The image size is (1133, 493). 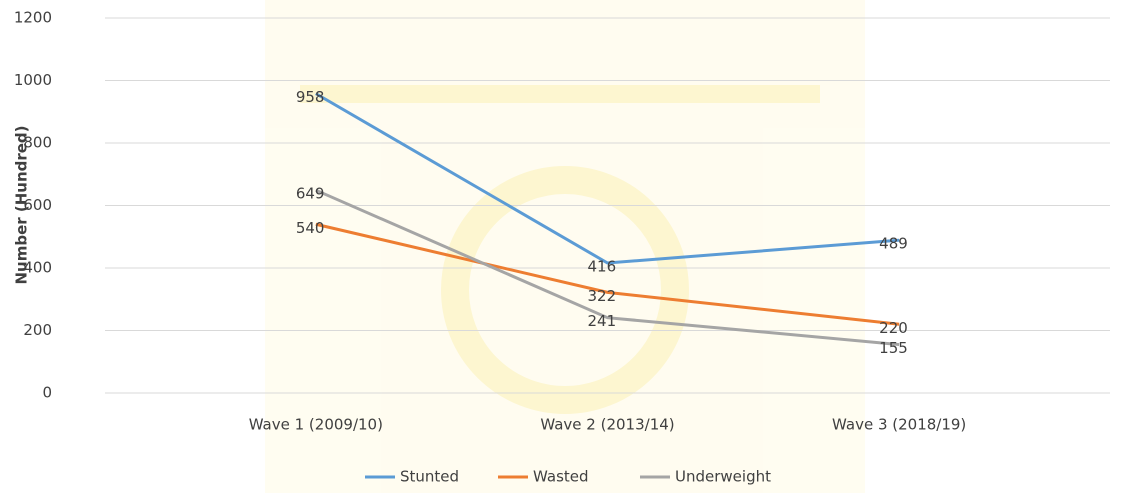 I want to click on x-tick-label: Wave 1 (2009/10), so click(x=316, y=425).